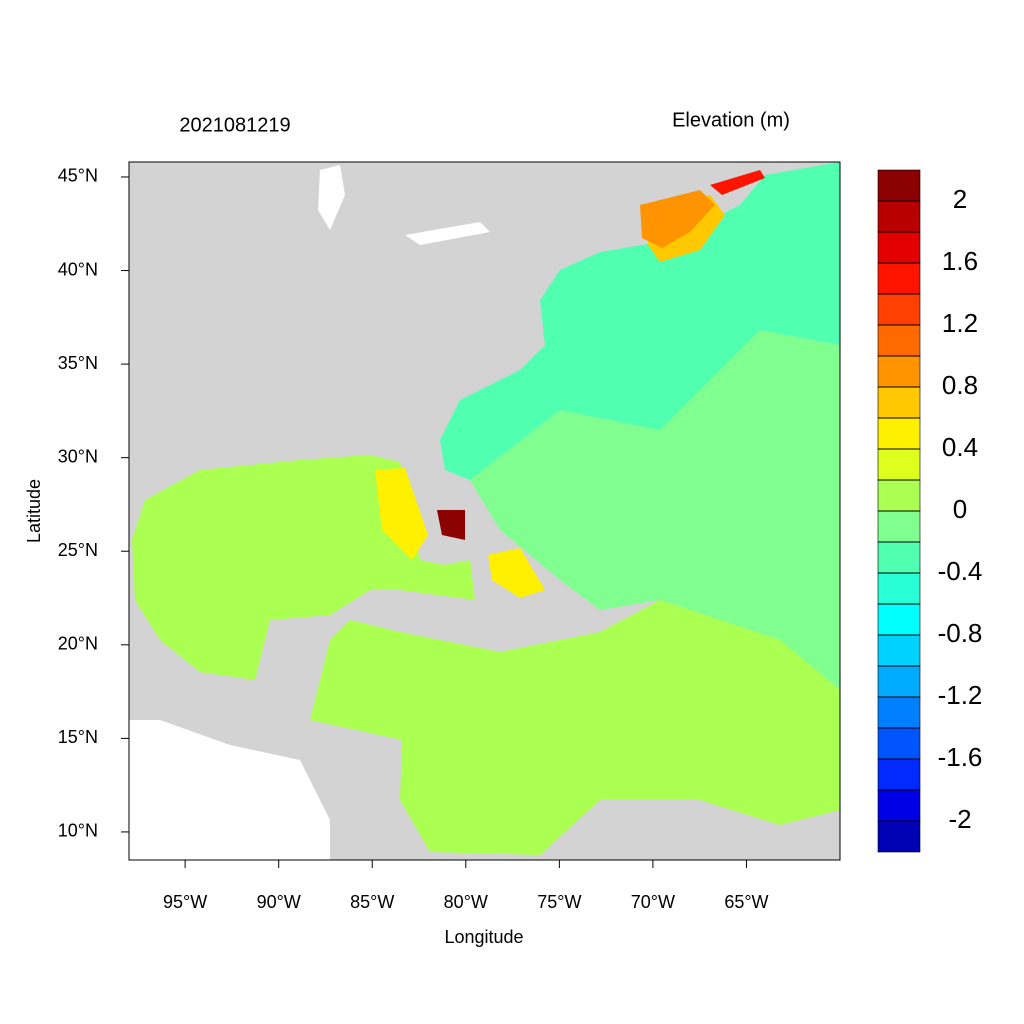  Describe the element at coordinates (960, 571) in the screenshot. I see `colorbar-tick-label: -0.4` at that location.